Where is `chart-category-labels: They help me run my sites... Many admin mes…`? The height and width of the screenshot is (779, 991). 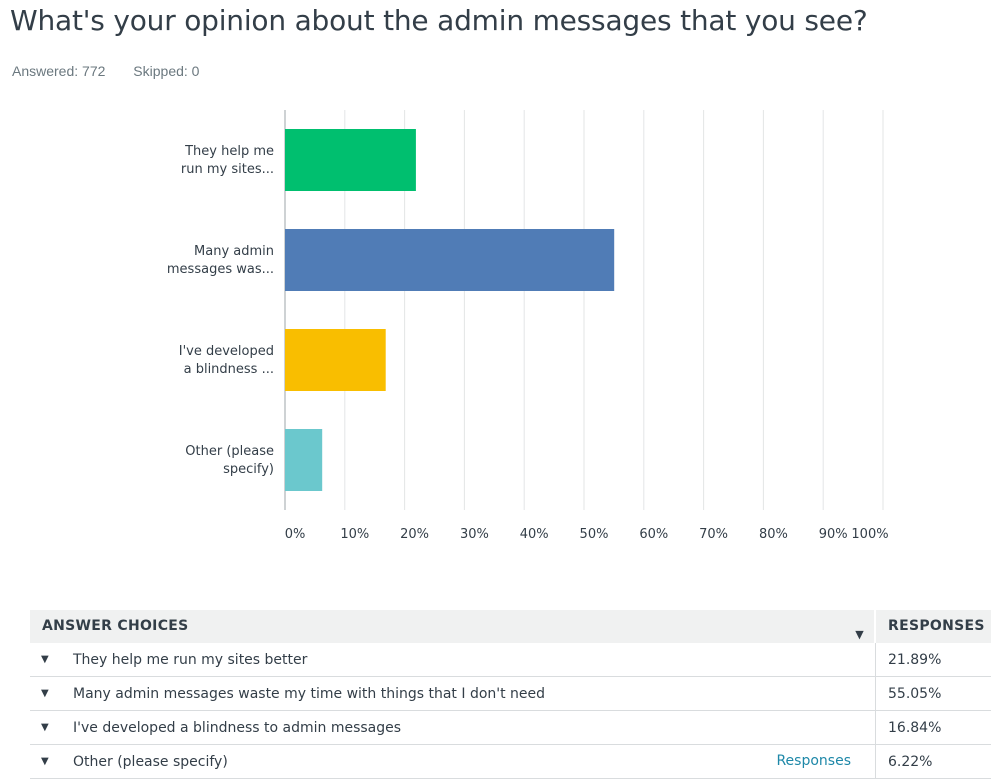 chart-category-labels: They help me run my sites... Many admin mes… is located at coordinates (220, 310).